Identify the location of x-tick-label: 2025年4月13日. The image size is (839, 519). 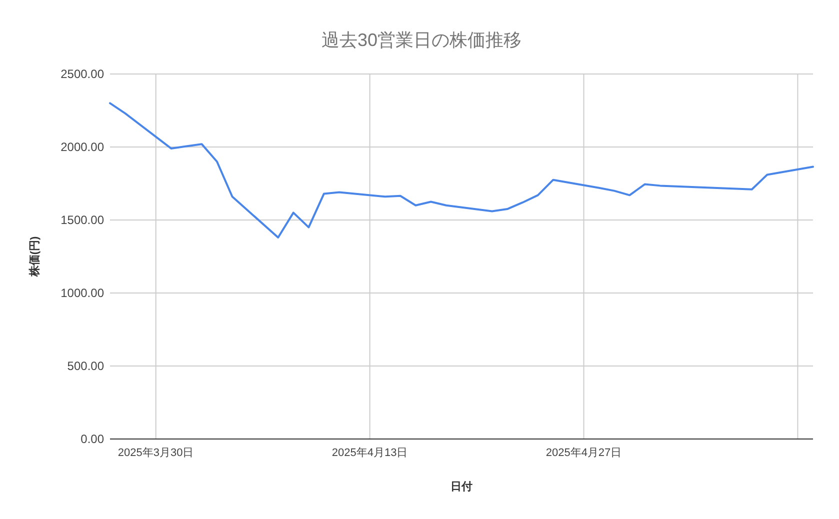
(370, 453).